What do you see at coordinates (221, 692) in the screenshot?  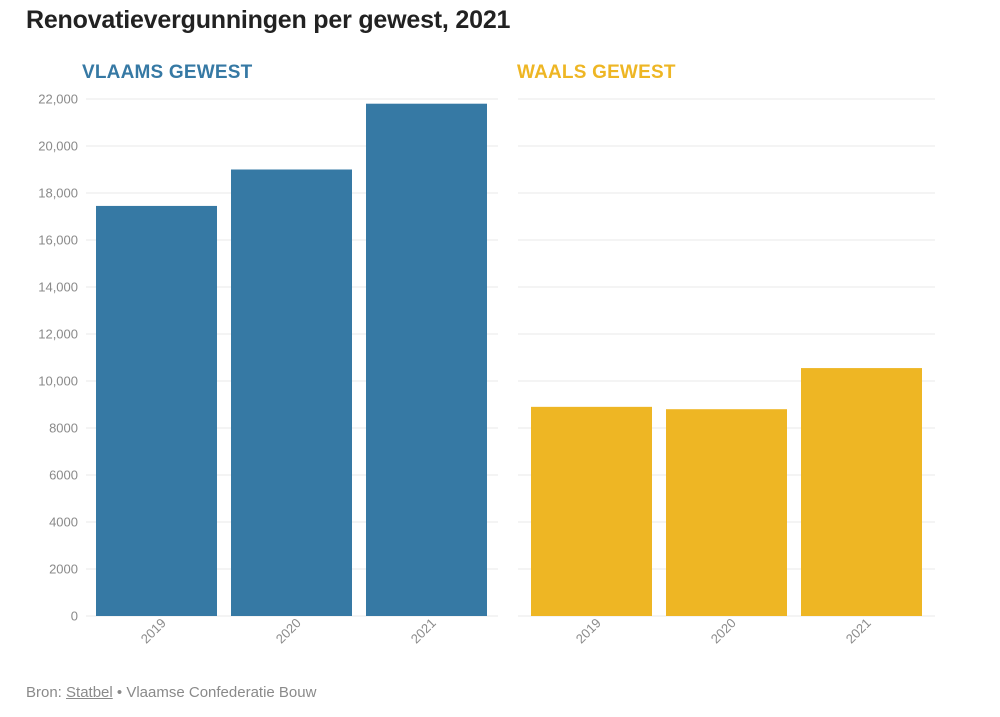 I see `source-rest: Vlaamse Confederatie Bouw` at bounding box center [221, 692].